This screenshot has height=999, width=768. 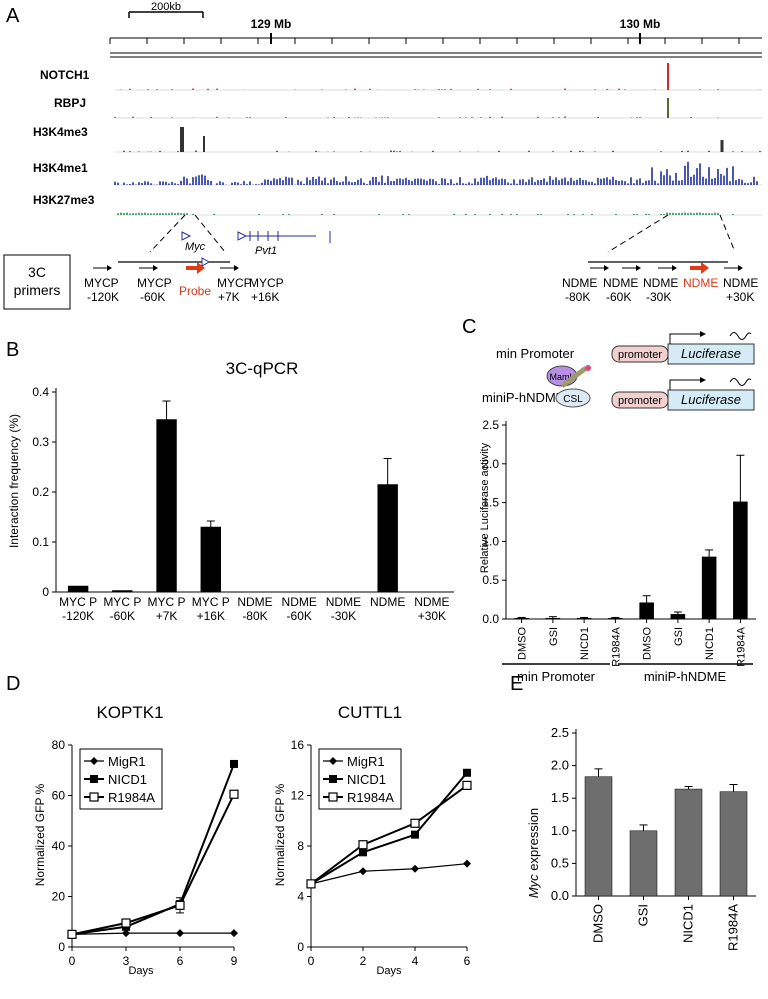 What do you see at coordinates (733, 927) in the screenshot?
I see `x-tick-label: R1984A` at bounding box center [733, 927].